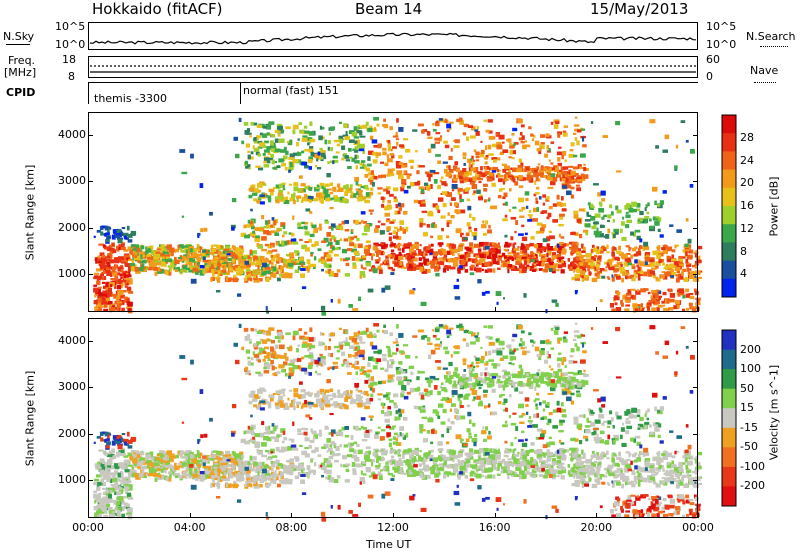 This screenshot has height=554, width=800. What do you see at coordinates (88, 93) in the screenshot?
I see `cpid-marker-start` at bounding box center [88, 93].